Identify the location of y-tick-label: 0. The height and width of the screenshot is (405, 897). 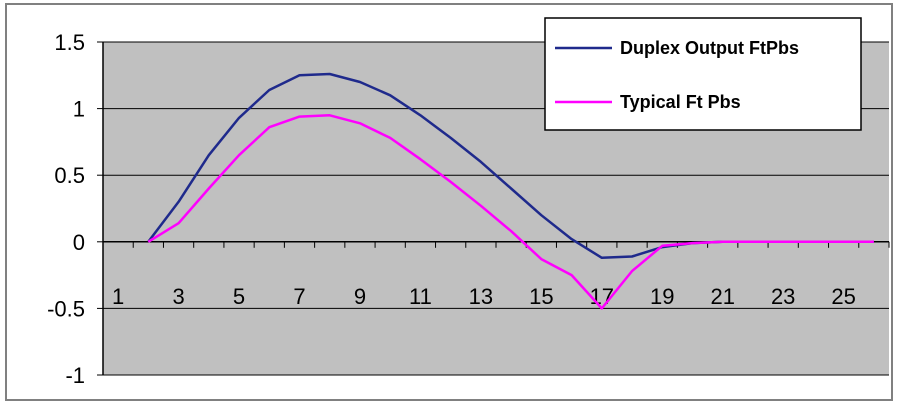
(79, 242).